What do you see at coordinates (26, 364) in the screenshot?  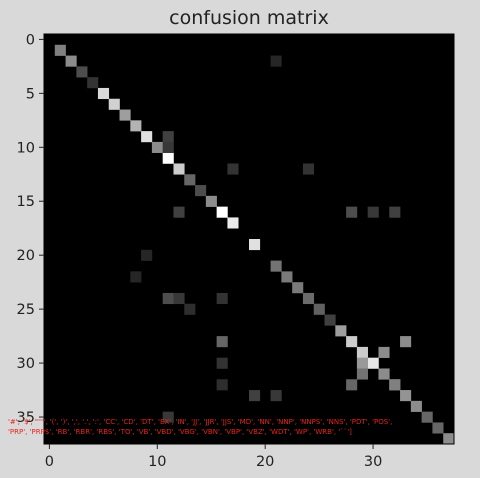 I see `y-tick-label: 30` at bounding box center [26, 364].